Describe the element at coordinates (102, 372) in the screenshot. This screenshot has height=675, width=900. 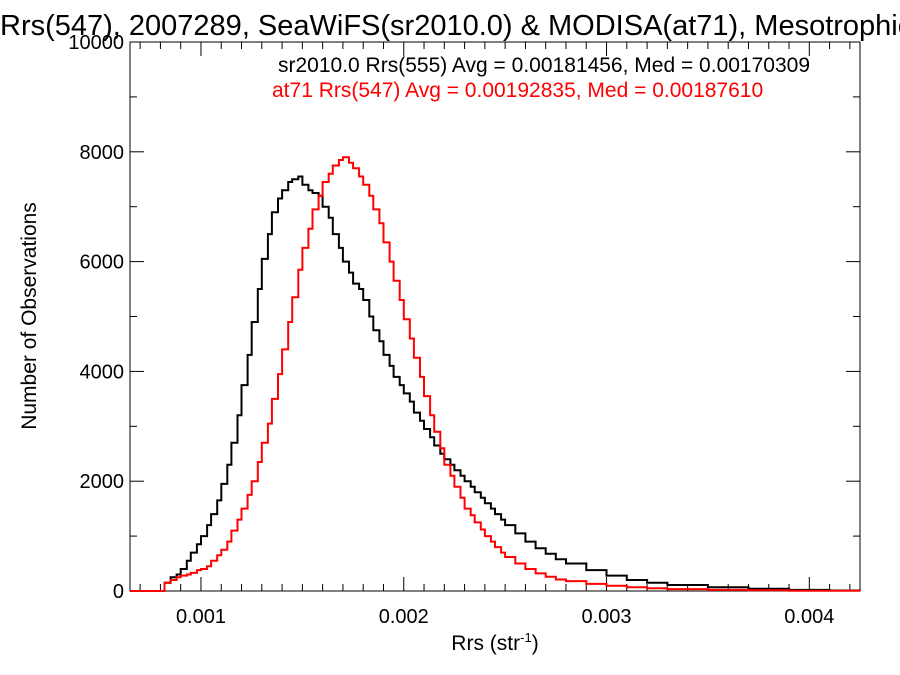
I see `y-tick-label-2: 4000` at that location.